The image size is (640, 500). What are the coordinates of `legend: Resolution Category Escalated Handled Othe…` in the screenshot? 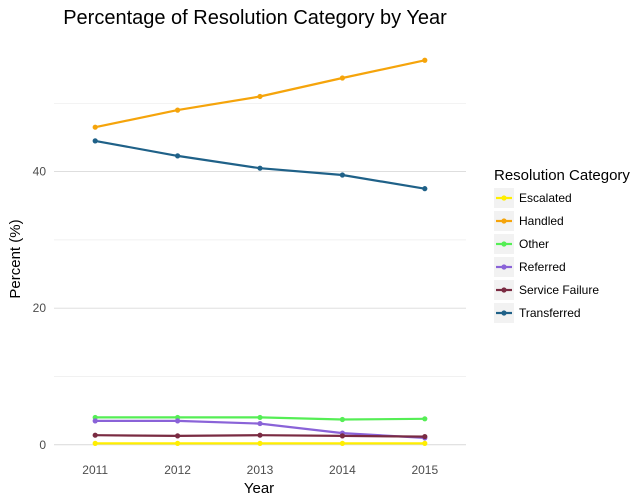 It's located at (562, 245).